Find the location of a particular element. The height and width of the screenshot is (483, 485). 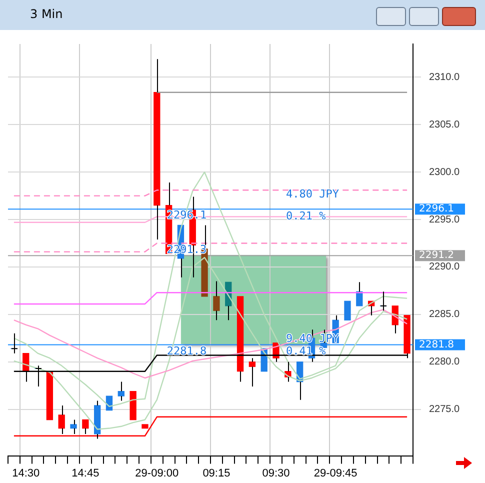

annotation: 2296.1 is located at coordinates (186, 215).